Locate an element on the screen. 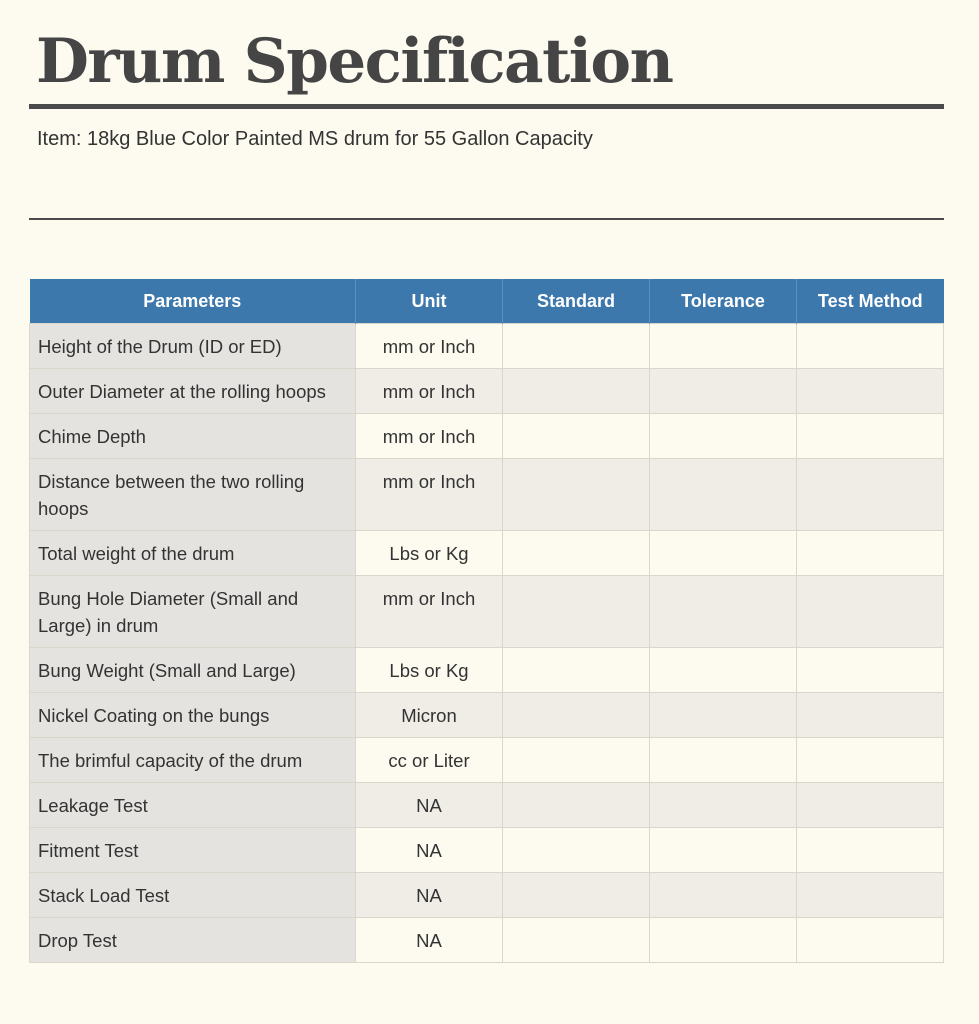 This screenshot has width=979, height=1024. parameter-cell: Leakage Test is located at coordinates (192, 805).